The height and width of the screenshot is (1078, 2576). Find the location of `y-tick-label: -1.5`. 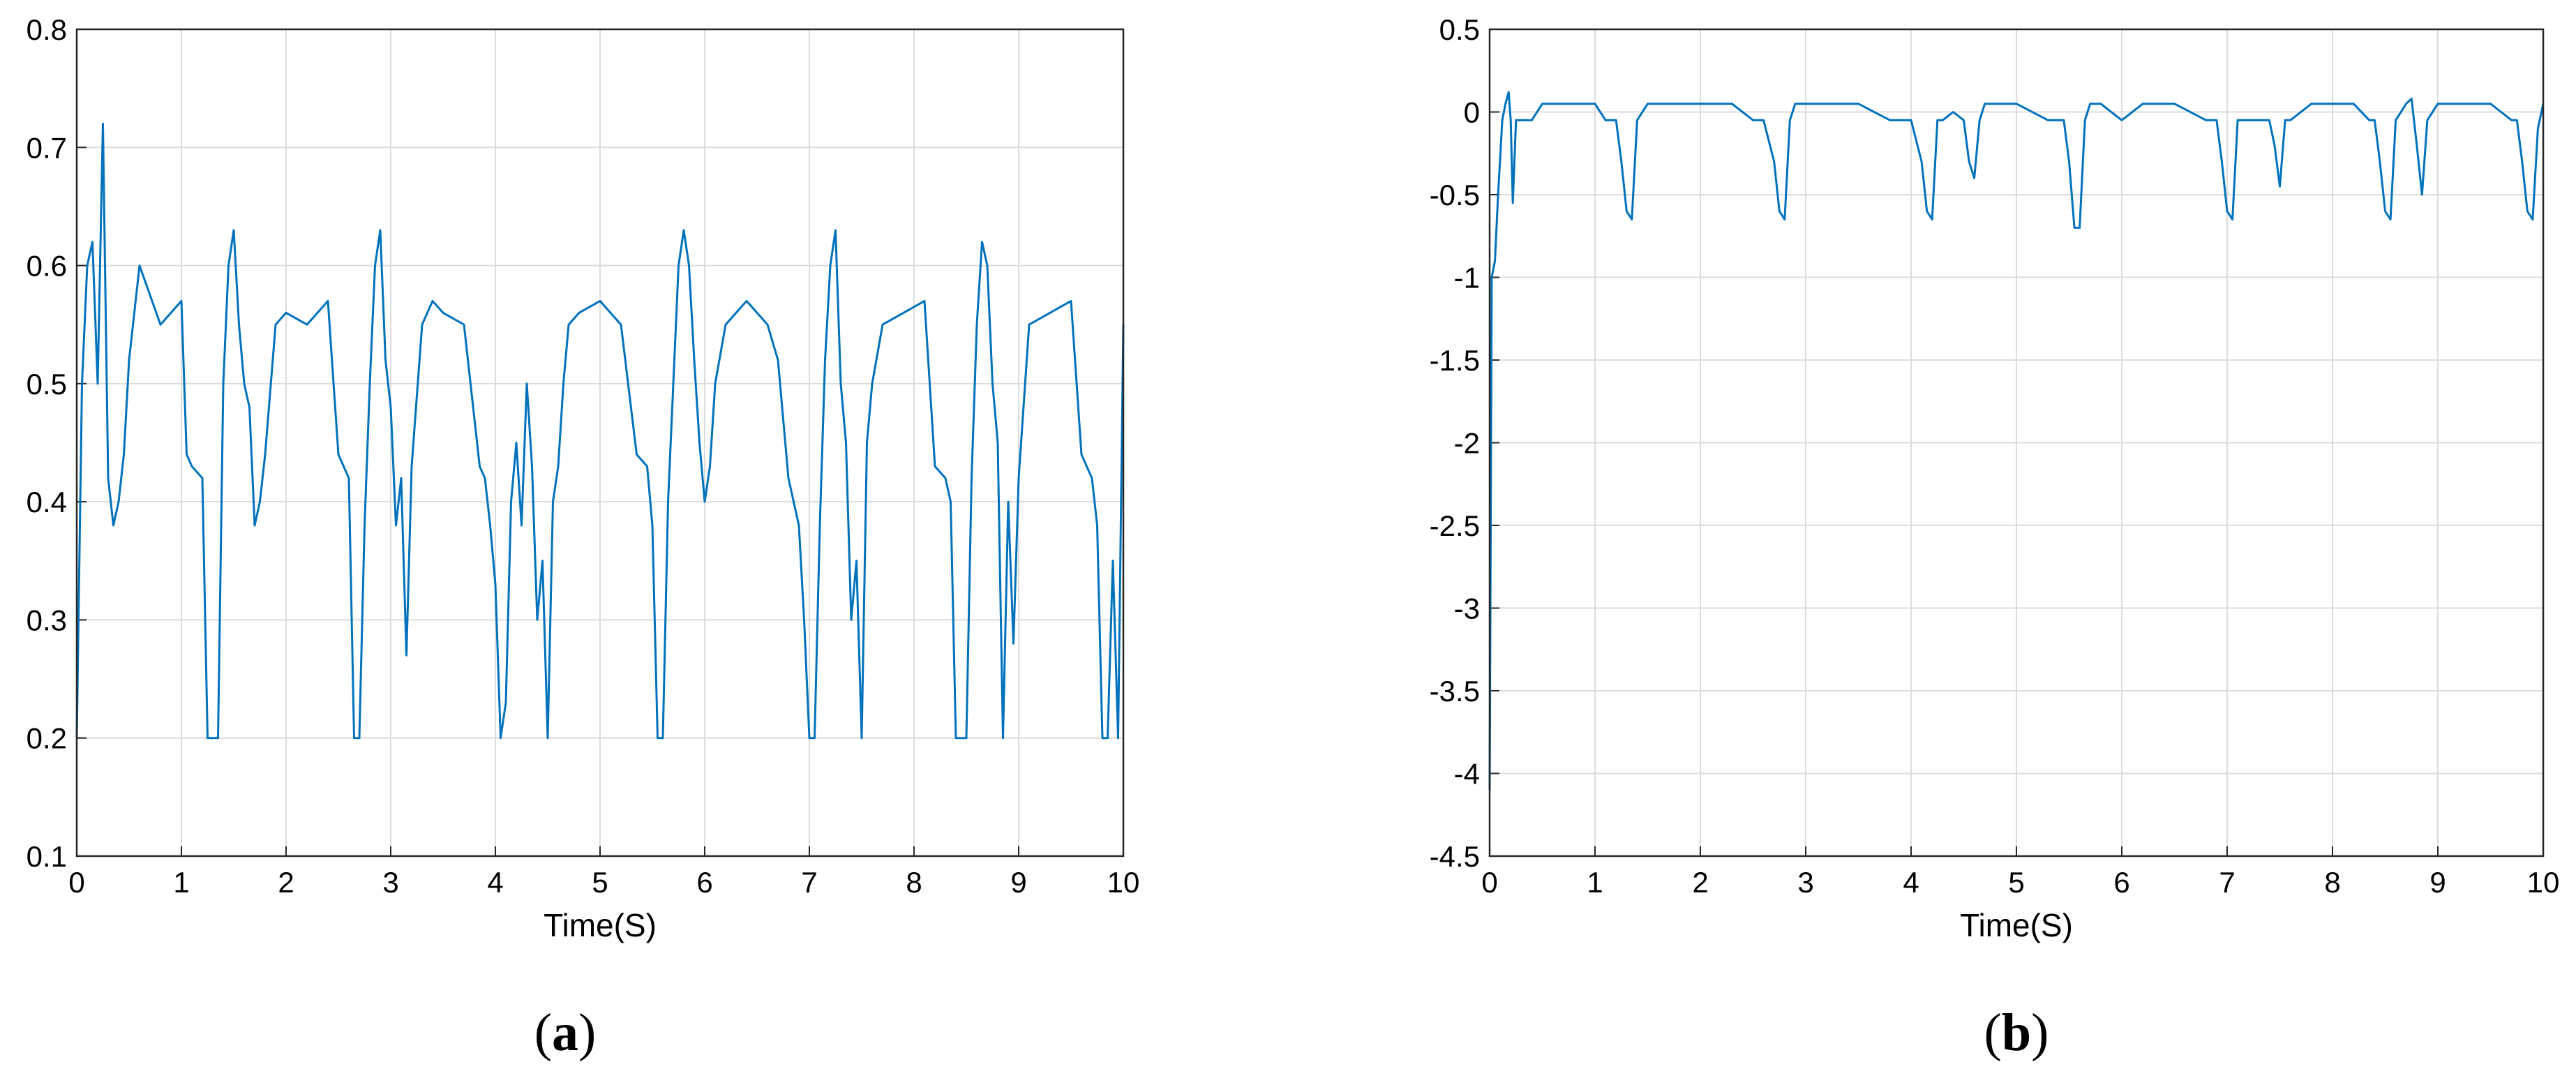

y-tick-label: -1.5 is located at coordinates (1455, 360).